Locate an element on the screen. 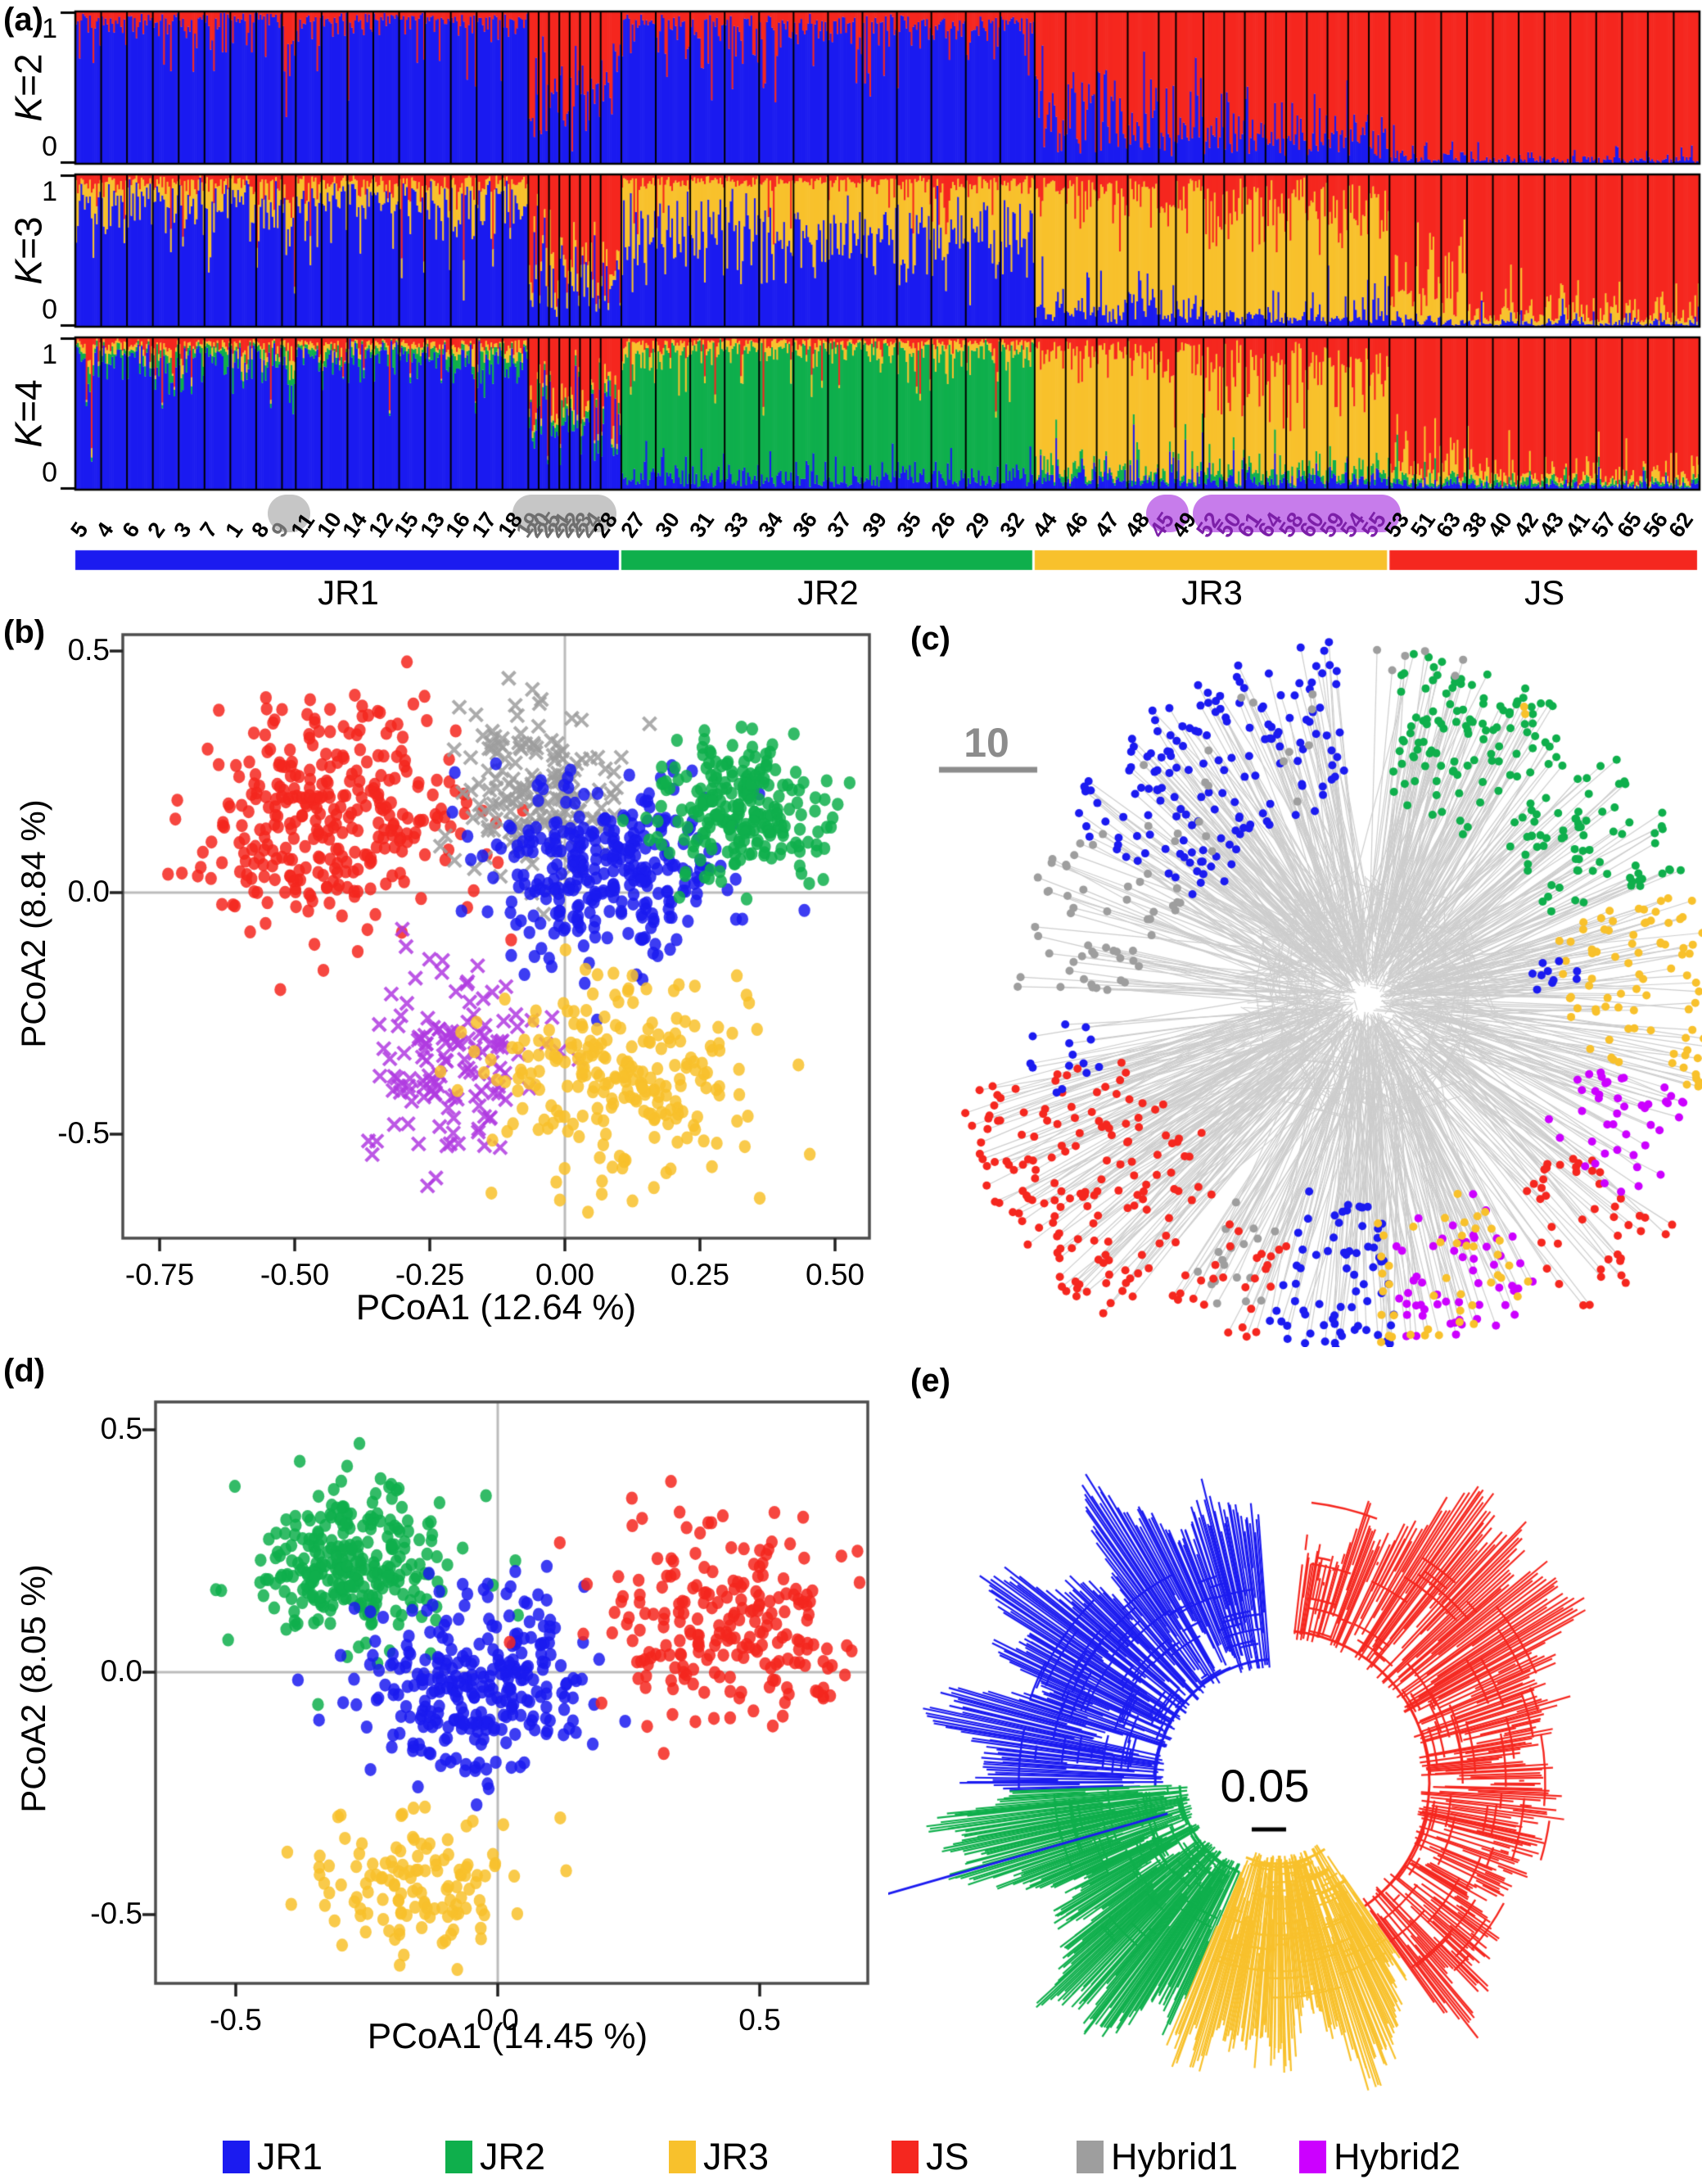 The height and width of the screenshot is (2184, 1702). pcoa1-axis-title-b: PCoA1 (12.64 %) is located at coordinates (496, 1307).